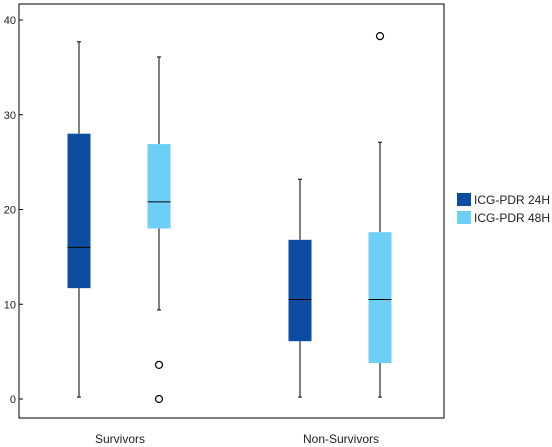 This screenshot has height=447, width=552. Describe the element at coordinates (512, 218) in the screenshot. I see `legend-label: ICG-PDR 48H` at that location.